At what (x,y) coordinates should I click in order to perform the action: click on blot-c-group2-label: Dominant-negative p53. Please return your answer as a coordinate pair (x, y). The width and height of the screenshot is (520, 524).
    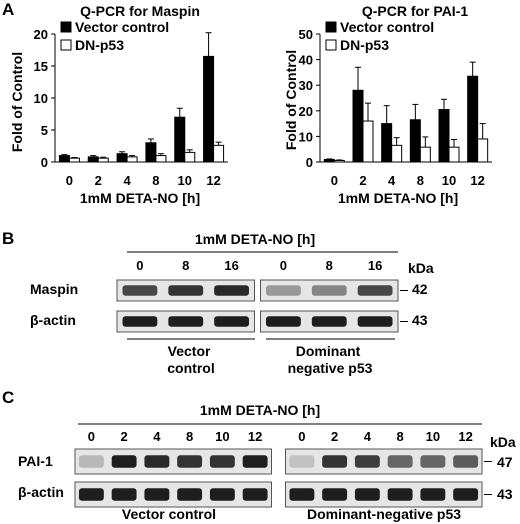
    Looking at the image, I should click on (384, 514).